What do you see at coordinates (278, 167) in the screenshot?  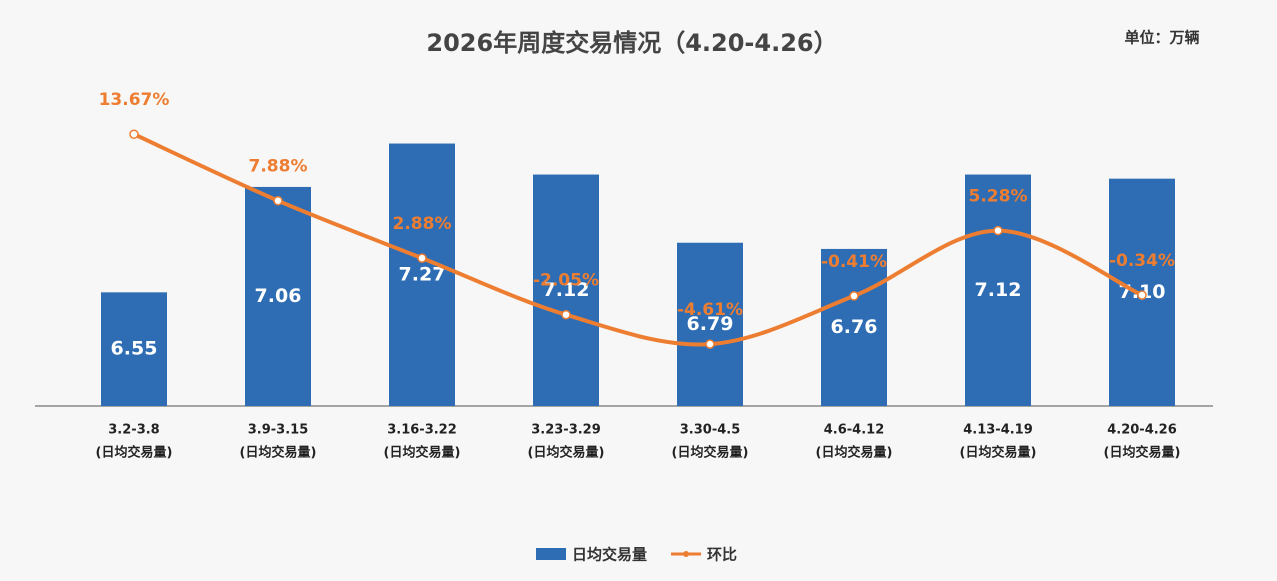 I see `line-value-label: 7.88%` at bounding box center [278, 167].